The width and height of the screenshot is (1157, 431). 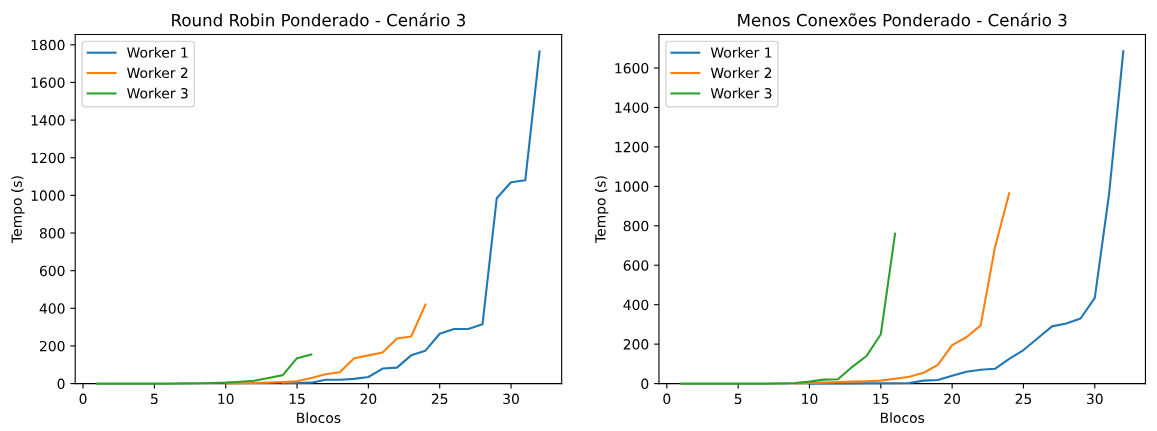 What do you see at coordinates (902, 19) in the screenshot?
I see `chart-title: Menos Conexões Ponderado - Cenário 3` at bounding box center [902, 19].